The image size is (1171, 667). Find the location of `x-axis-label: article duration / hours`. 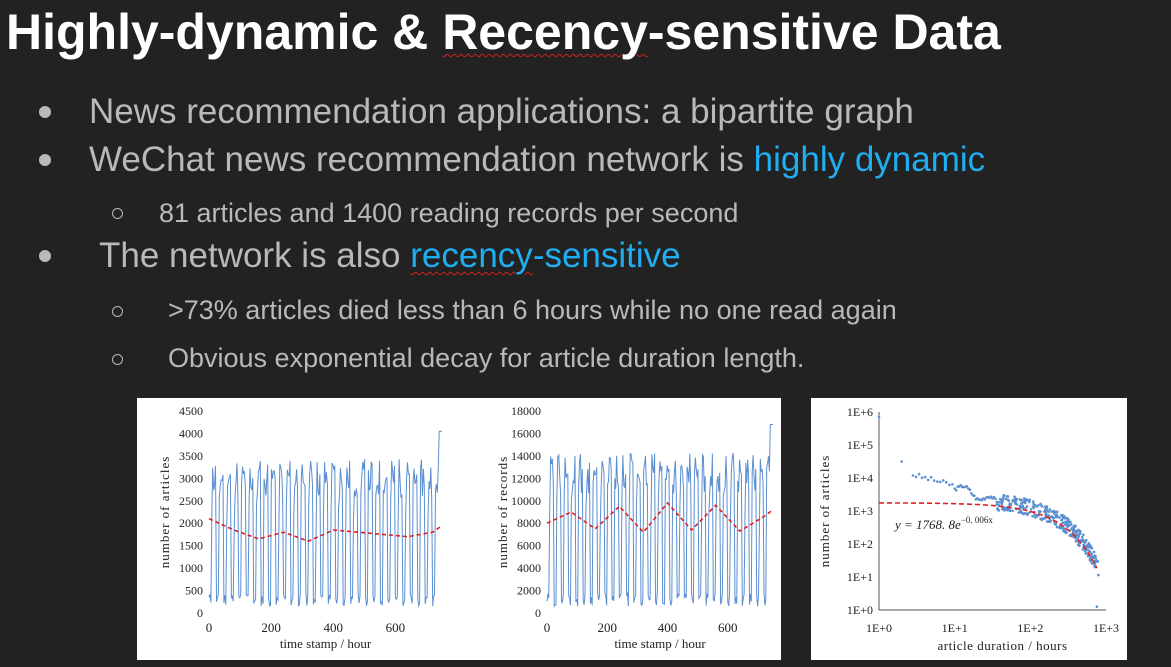

x-axis-label: article duration / hours is located at coordinates (1002, 645).